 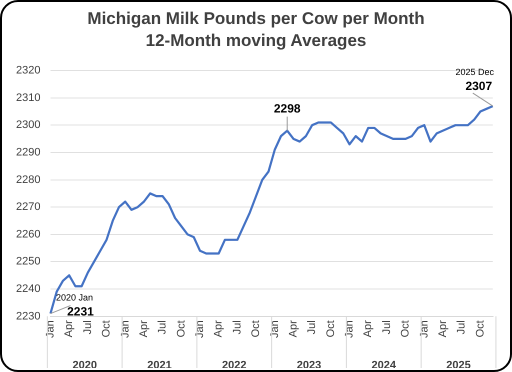 I want to click on text: 2020, so click(x=84, y=365).